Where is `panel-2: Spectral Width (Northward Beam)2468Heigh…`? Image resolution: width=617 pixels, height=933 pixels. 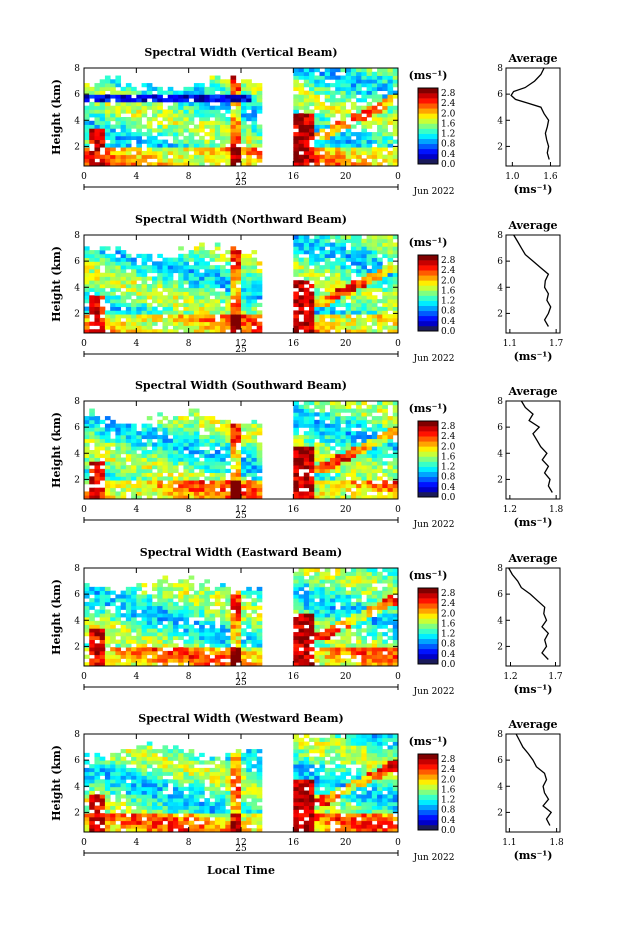
panel-2: Spectral Width (Northward Beam)2468Heigh… is located at coordinates (307, 288).